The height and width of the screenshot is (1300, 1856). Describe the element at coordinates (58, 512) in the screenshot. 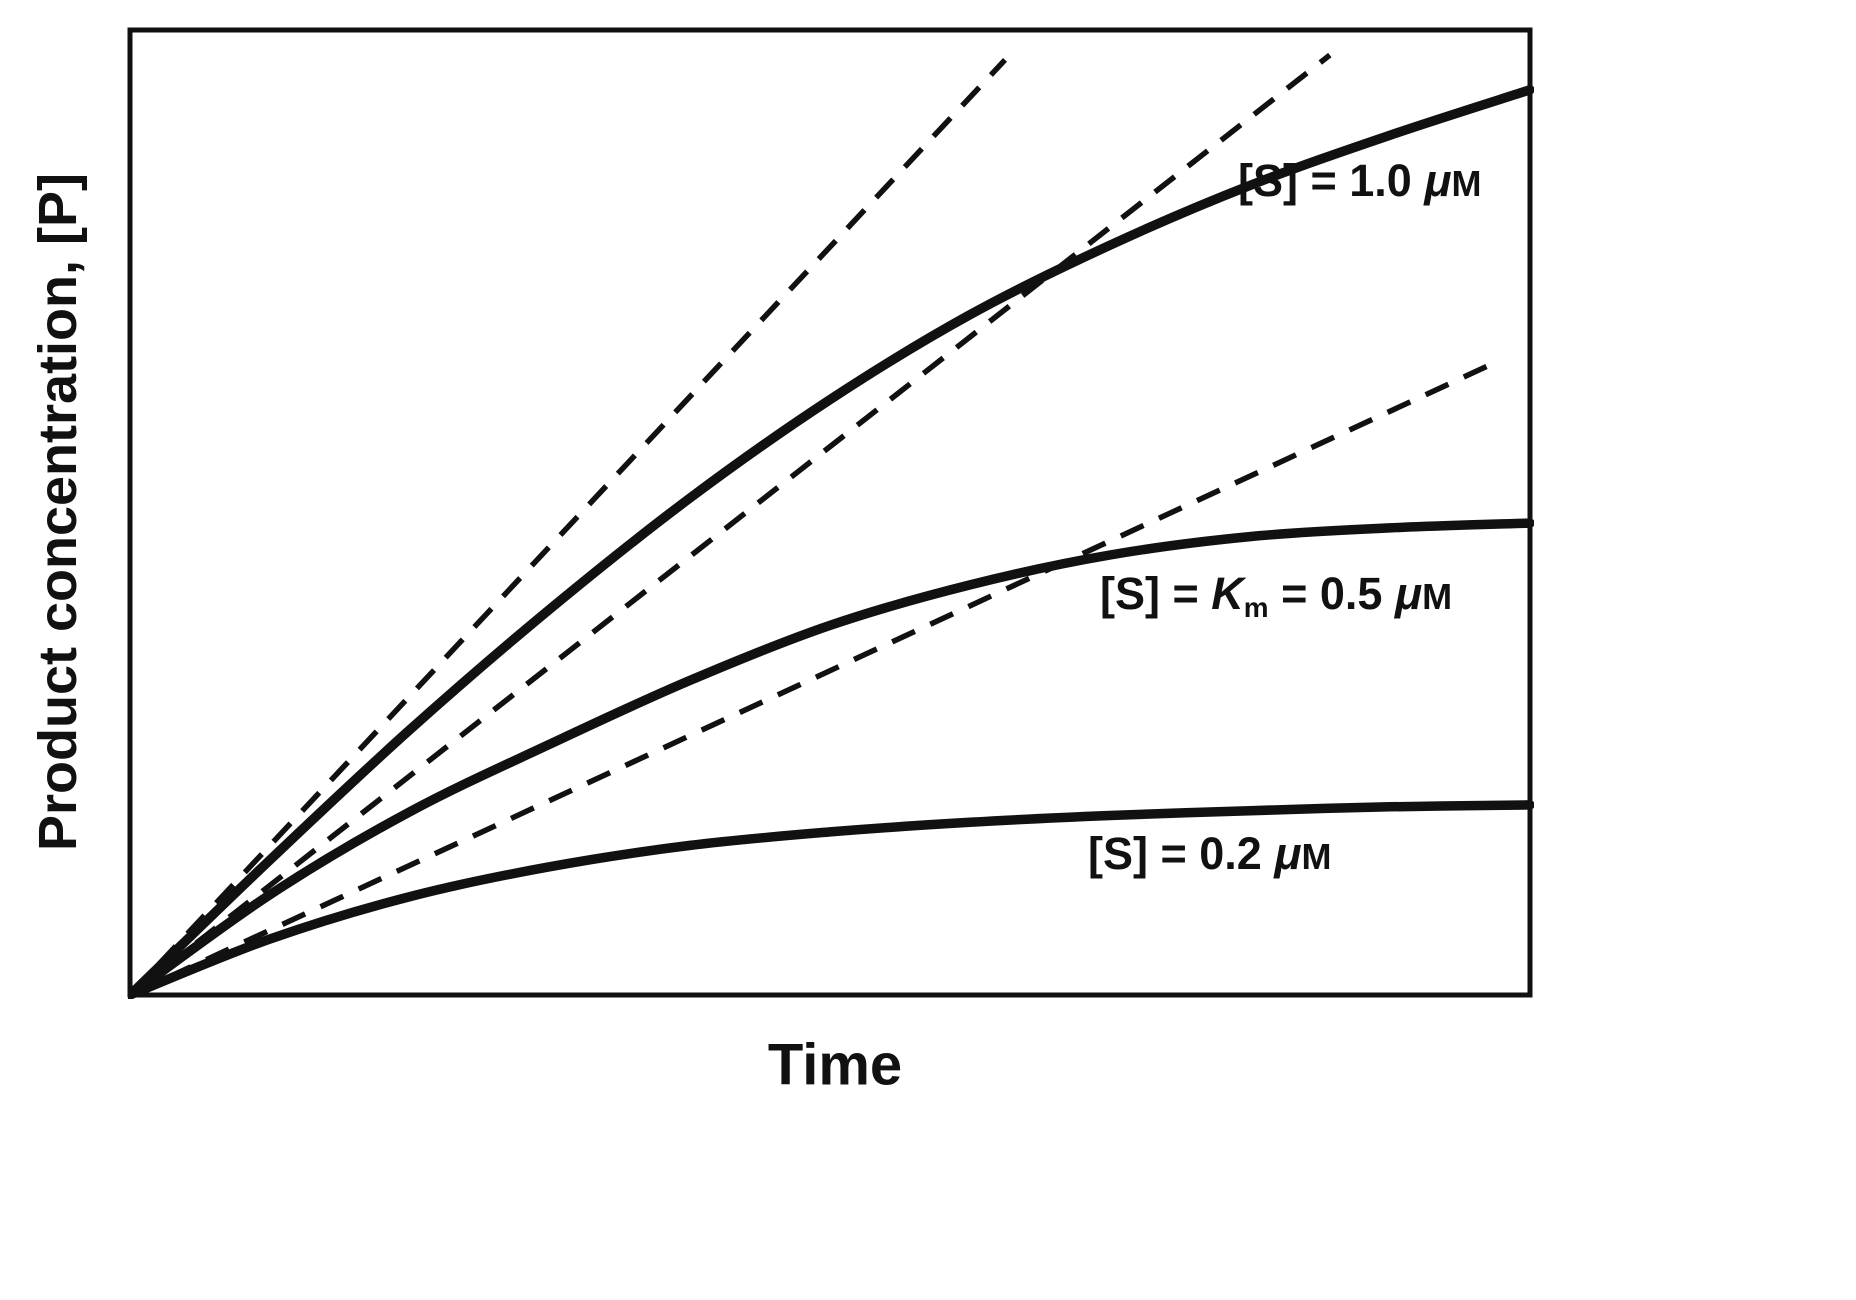

I see `y-axis-label: Product concentration, [P]` at that location.